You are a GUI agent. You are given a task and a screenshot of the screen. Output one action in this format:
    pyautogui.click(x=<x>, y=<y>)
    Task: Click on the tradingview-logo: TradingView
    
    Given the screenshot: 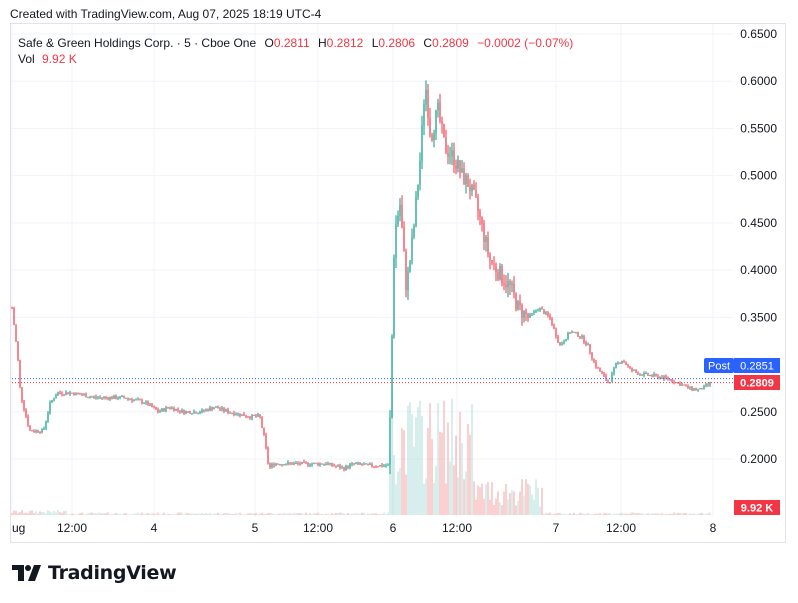 What is the action you would take?
    pyautogui.click(x=94, y=573)
    